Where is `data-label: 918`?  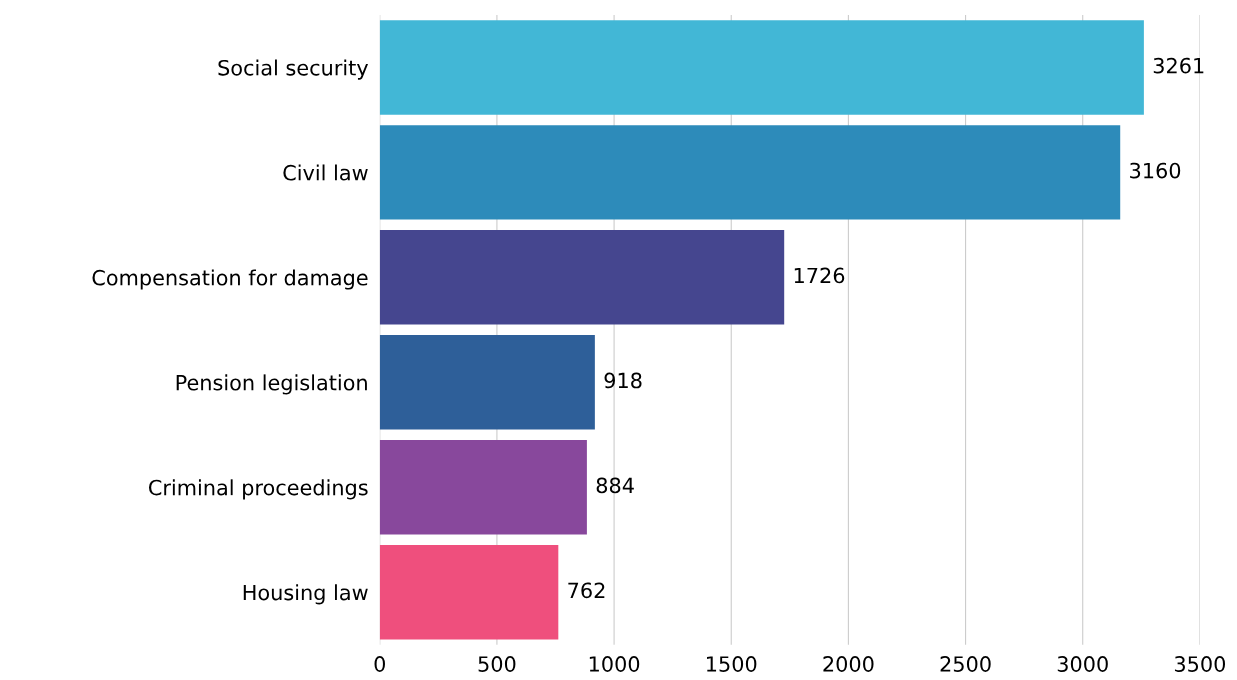
data-label: 918 is located at coordinates (623, 380).